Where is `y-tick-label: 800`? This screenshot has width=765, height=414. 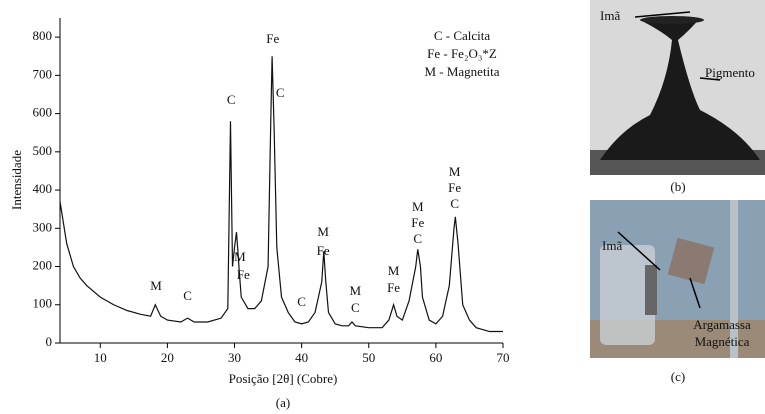 y-tick-label: 800 is located at coordinates (43, 35).